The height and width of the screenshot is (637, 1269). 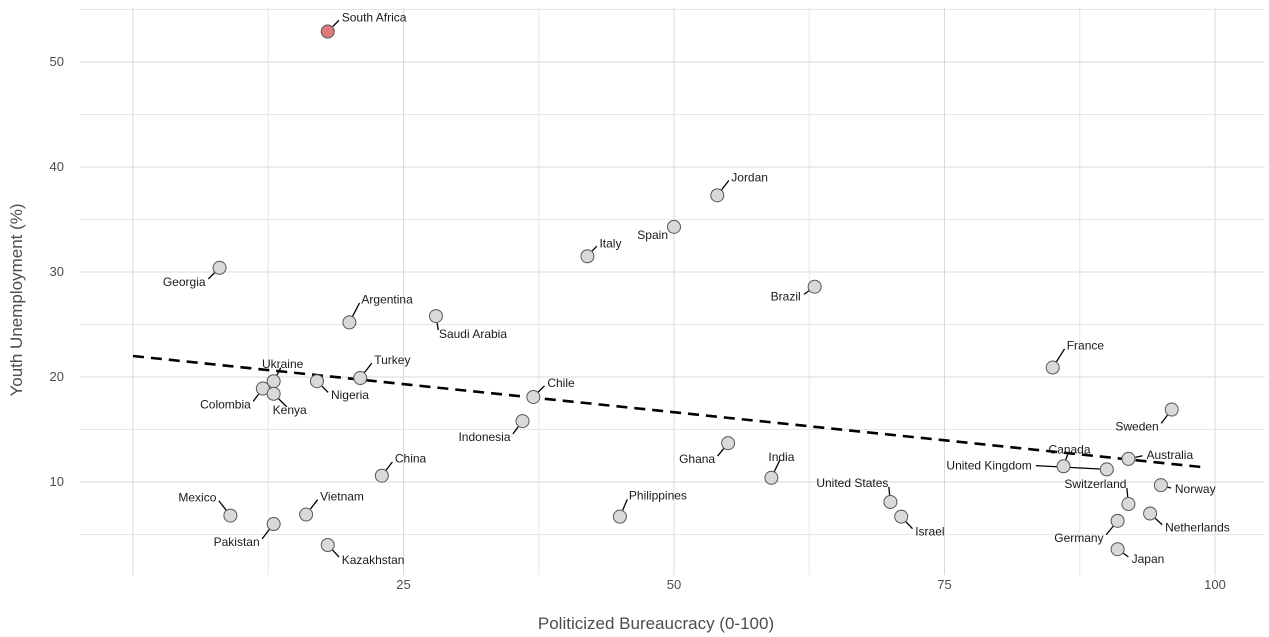 I want to click on point-brazil, so click(x=814, y=286).